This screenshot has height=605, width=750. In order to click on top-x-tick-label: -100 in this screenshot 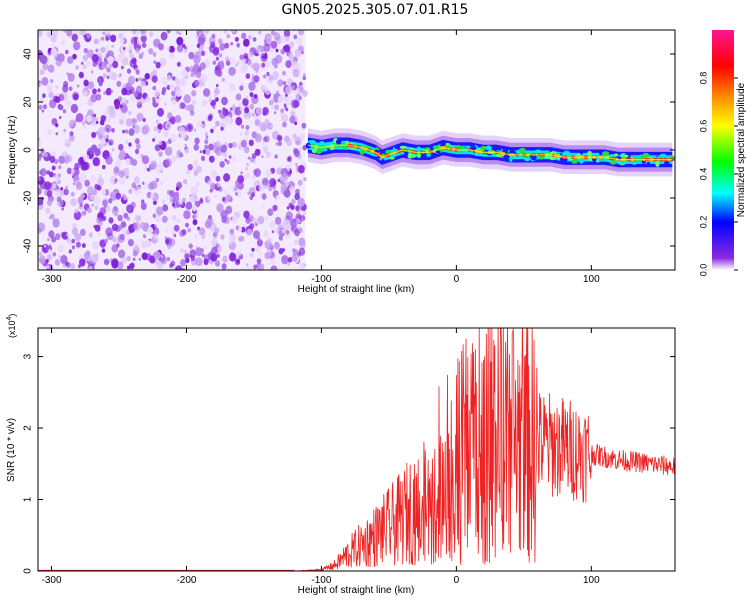, I will do `click(321, 279)`.